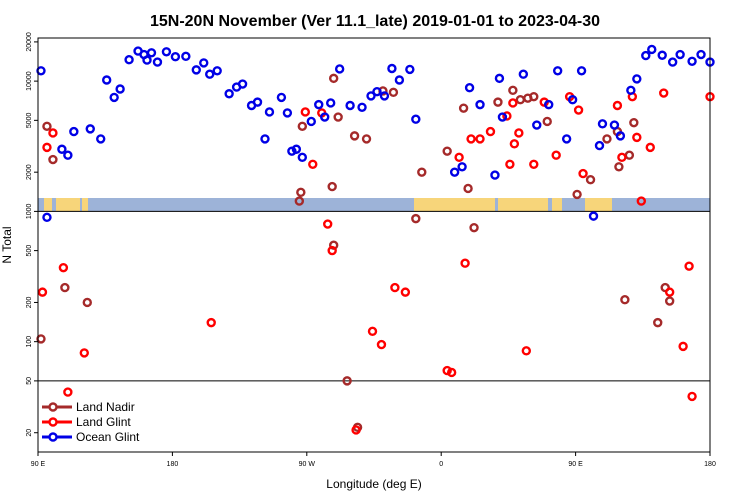  Describe the element at coordinates (307, 464) in the screenshot. I see `x-tick-label: 90 W` at that location.